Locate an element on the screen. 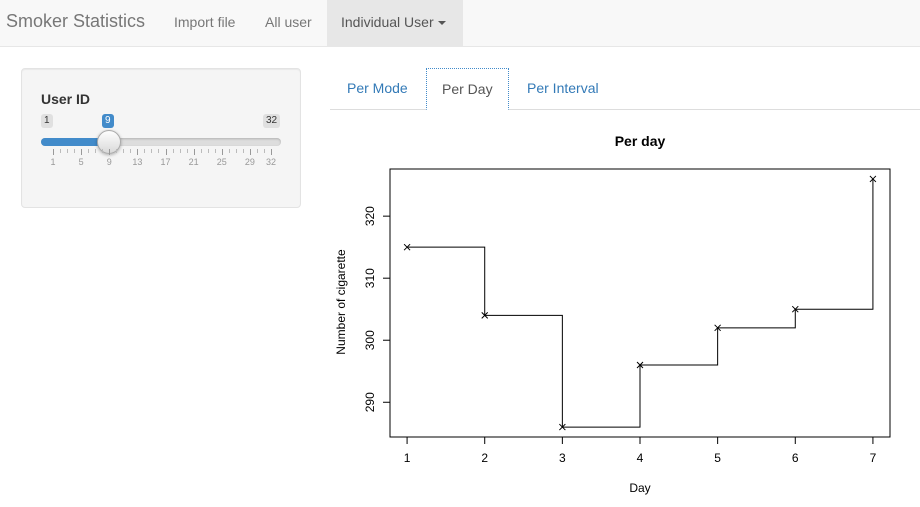 Image resolution: width=920 pixels, height=507 pixels. x-axis-label: Day is located at coordinates (639, 488).